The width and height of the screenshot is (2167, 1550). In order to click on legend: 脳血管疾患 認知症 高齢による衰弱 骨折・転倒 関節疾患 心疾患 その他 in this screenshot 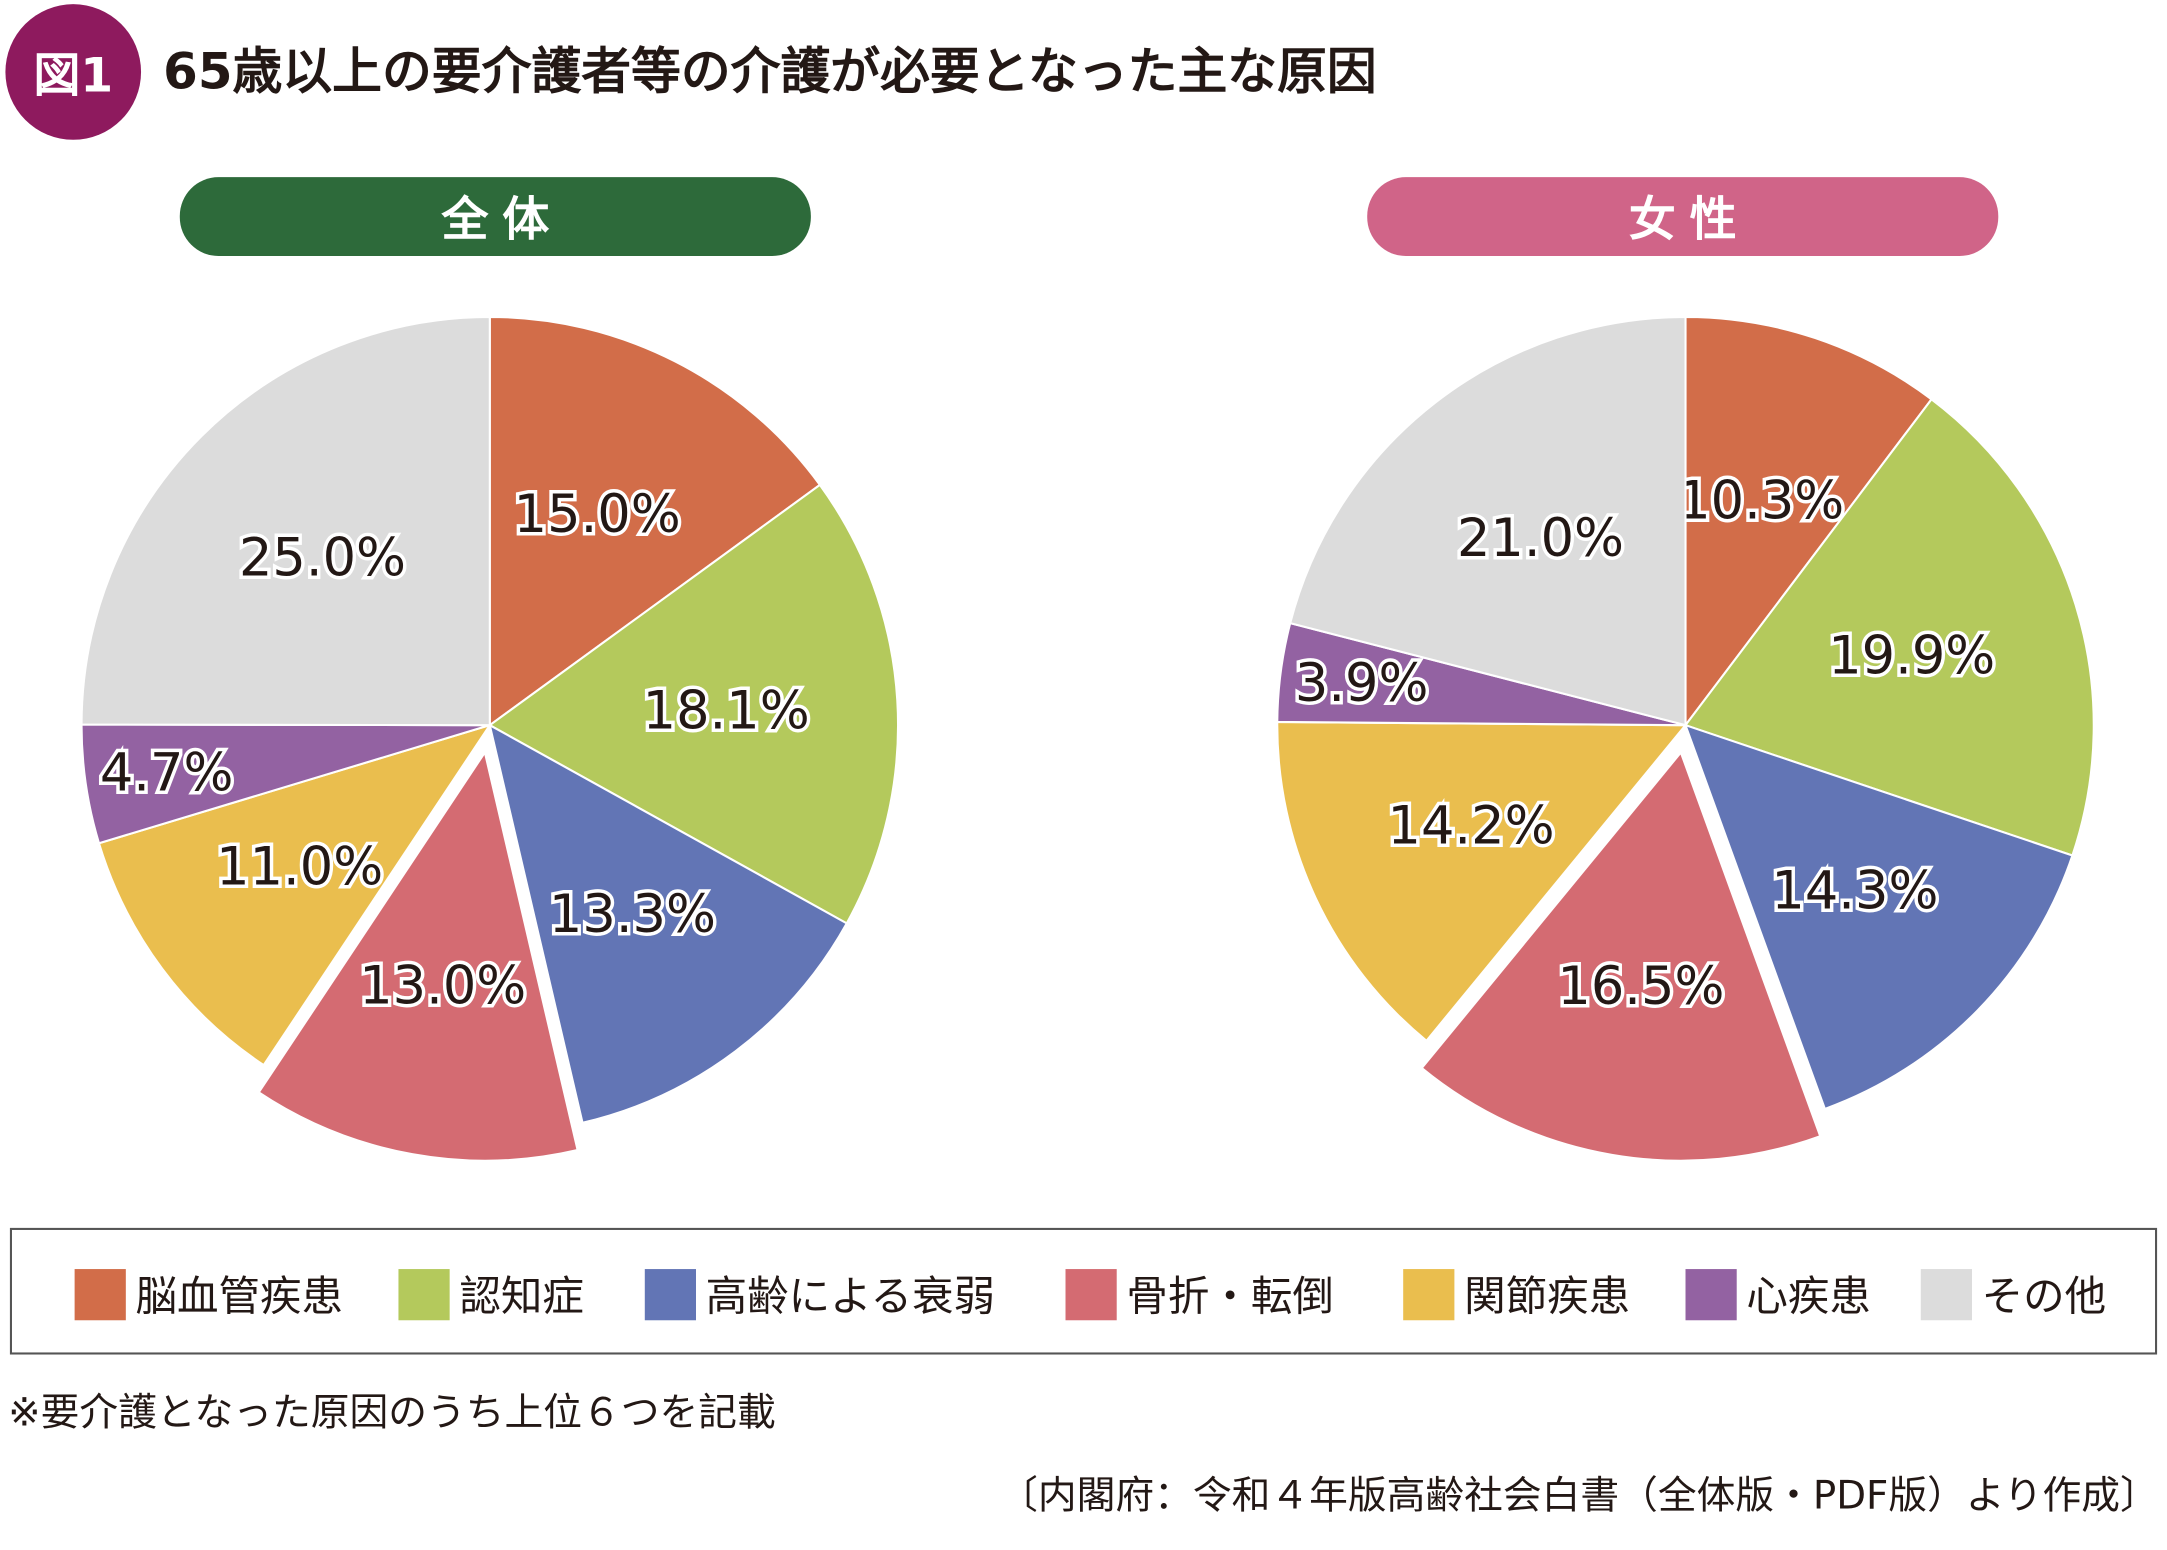, I will do `click(1083, 1291)`.